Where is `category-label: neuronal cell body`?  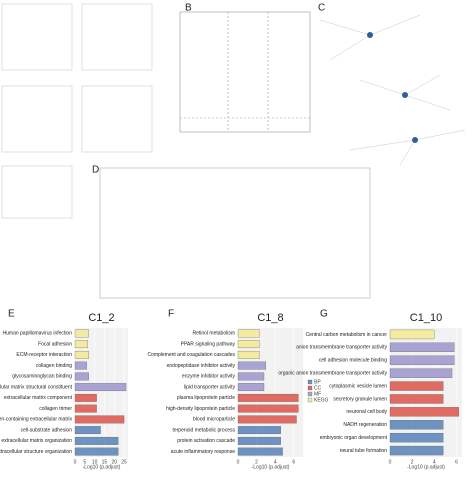
category-label: neuronal cell body is located at coordinates (366, 412).